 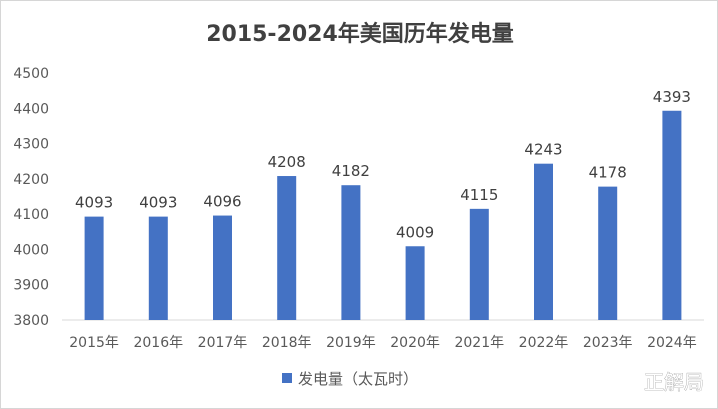 What do you see at coordinates (360, 34) in the screenshot?
I see `chart-title: 2015-2024年美国历年发电量` at bounding box center [360, 34].